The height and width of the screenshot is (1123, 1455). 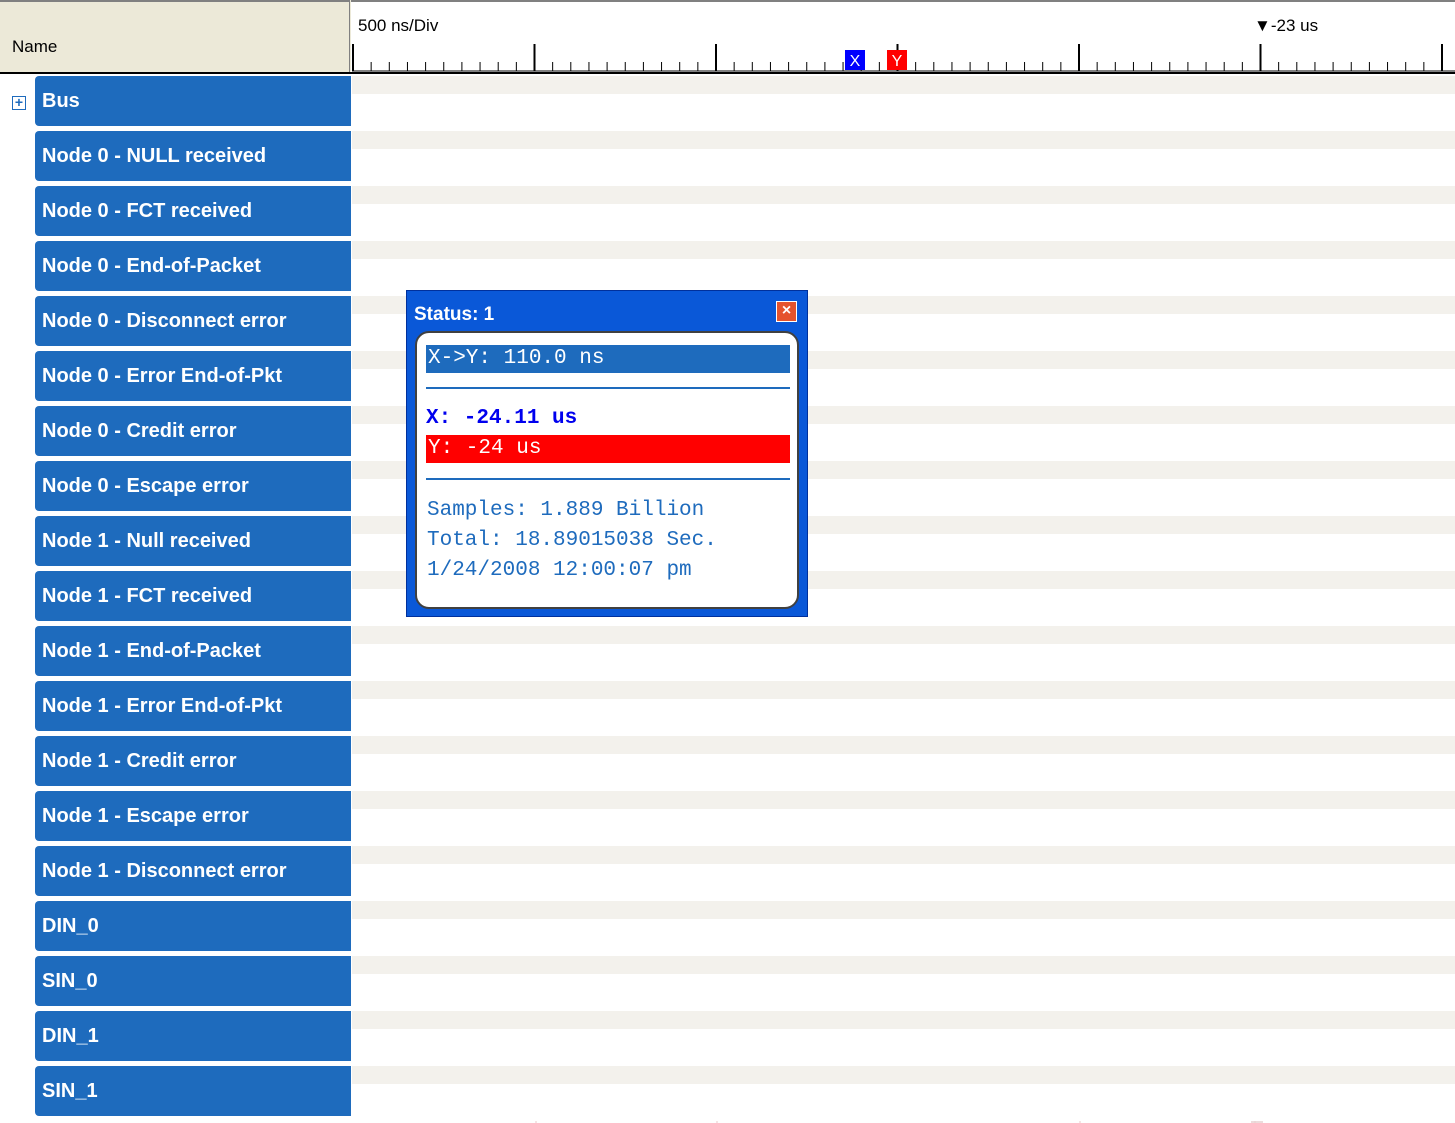 I want to click on signal-row: DIN_0, so click(x=727, y=928).